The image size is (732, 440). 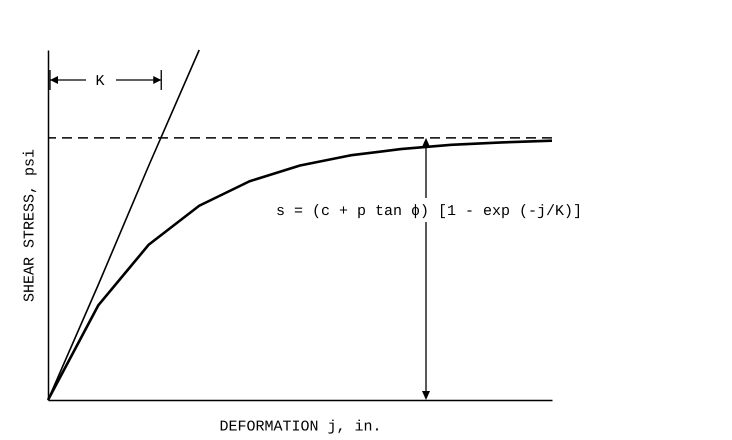 I want to click on annotation: s = (c + p tan ϕ) [1 - exp (-j/K)], so click(x=429, y=211).